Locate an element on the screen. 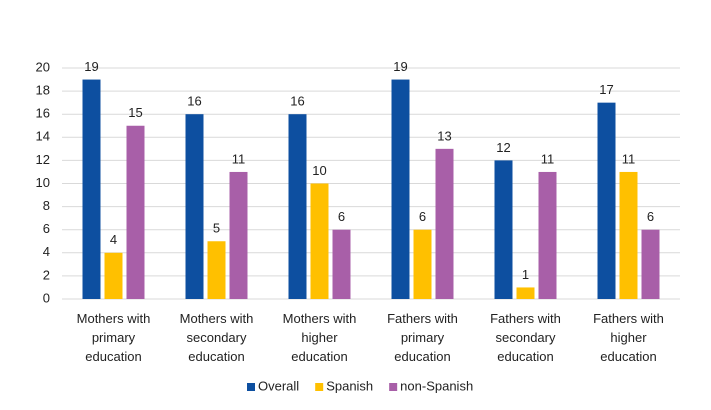  y-tick-label: 6 is located at coordinates (46, 228).